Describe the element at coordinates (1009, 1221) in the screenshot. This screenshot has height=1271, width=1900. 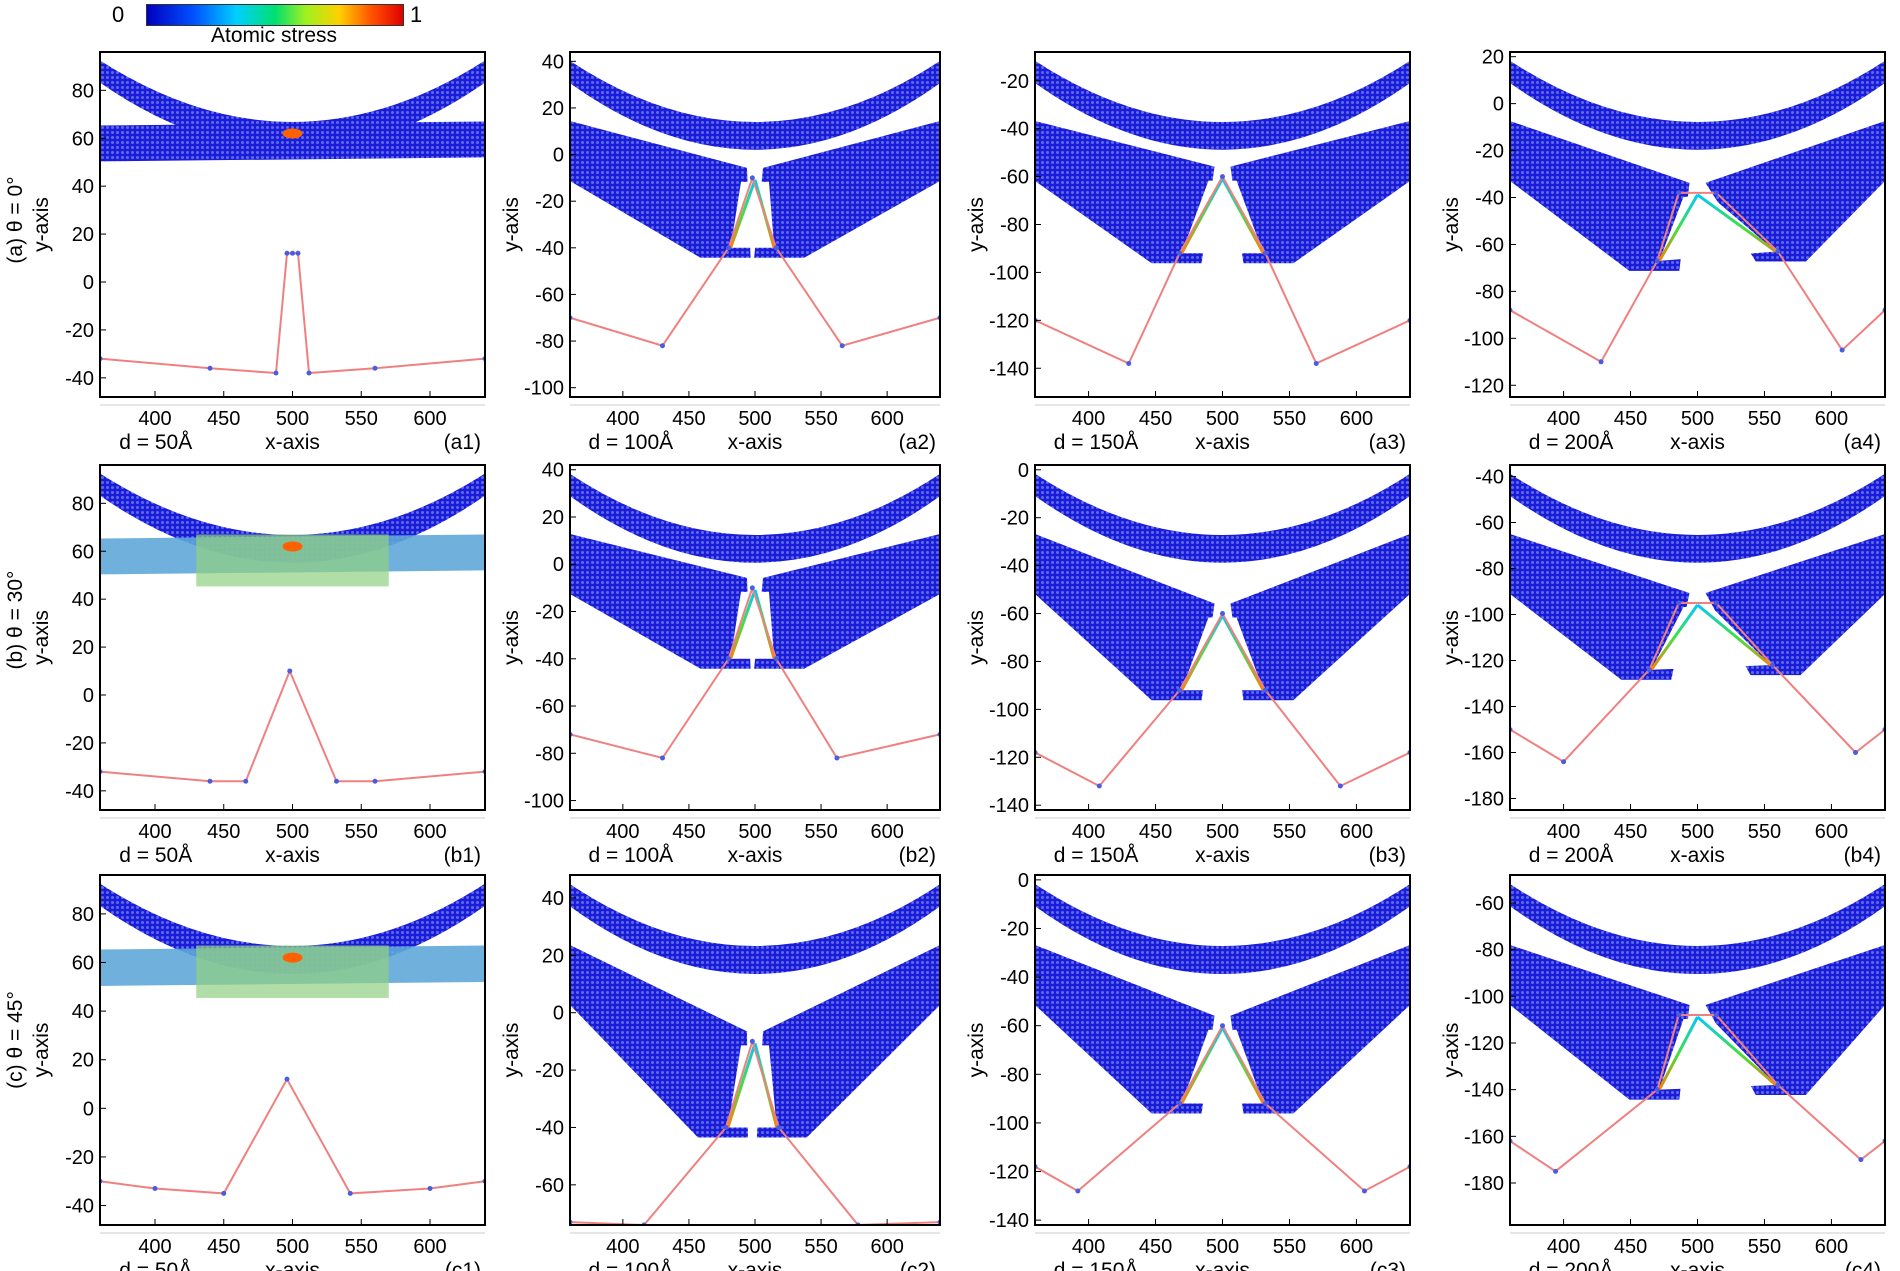
I see `y-tick-label: -140` at that location.